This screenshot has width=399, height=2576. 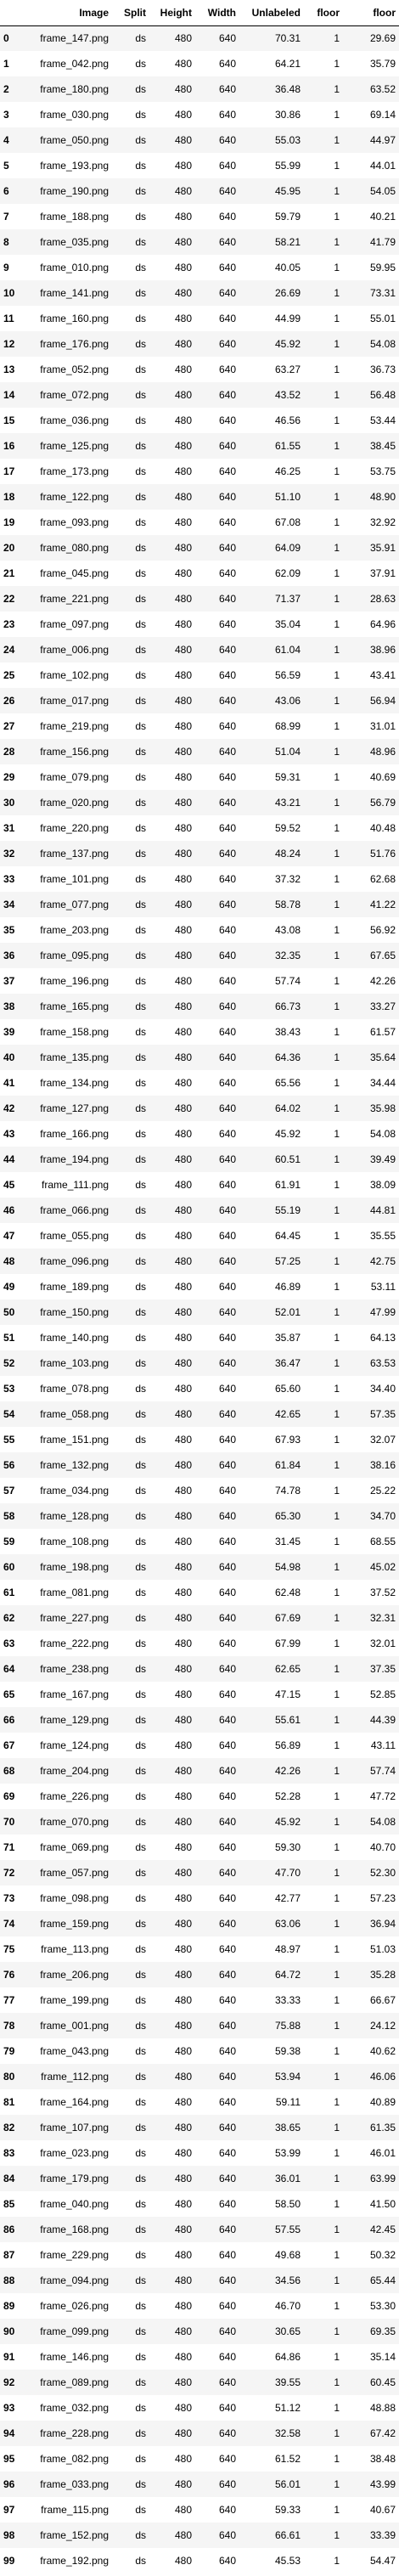 I want to click on unlabeled-cell: 57.74, so click(x=287, y=981).